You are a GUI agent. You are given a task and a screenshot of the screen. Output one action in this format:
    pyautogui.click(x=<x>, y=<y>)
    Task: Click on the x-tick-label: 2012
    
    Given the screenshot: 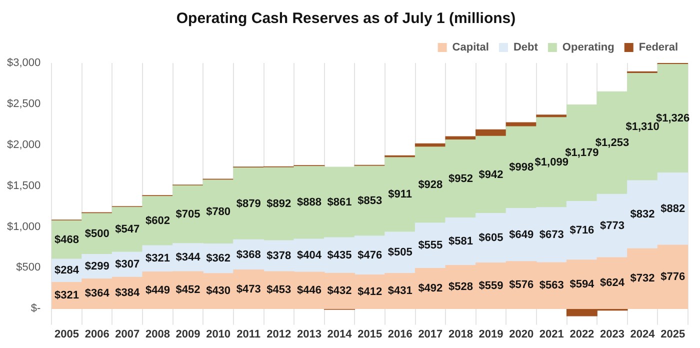 What is the action you would take?
    pyautogui.click(x=279, y=334)
    